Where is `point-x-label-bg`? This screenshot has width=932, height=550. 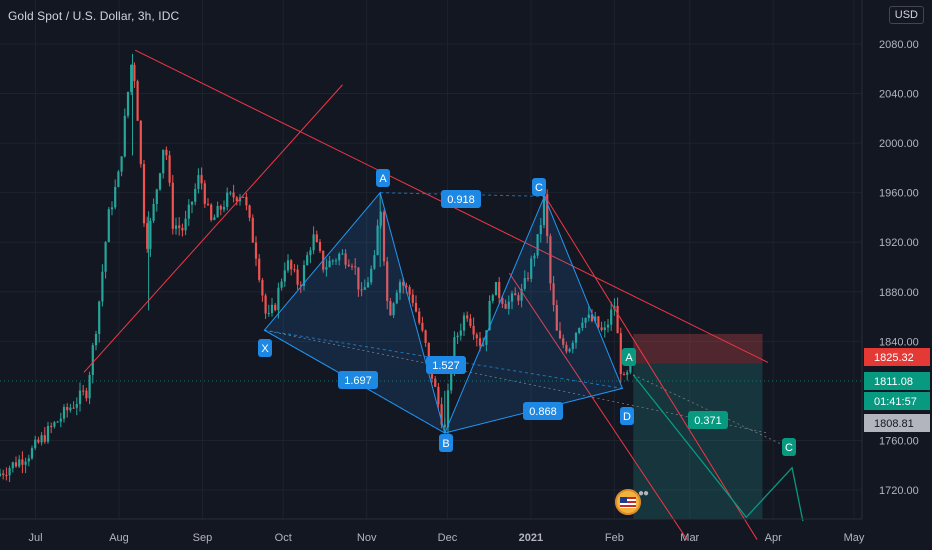
point-x-label-bg is located at coordinates (265, 348).